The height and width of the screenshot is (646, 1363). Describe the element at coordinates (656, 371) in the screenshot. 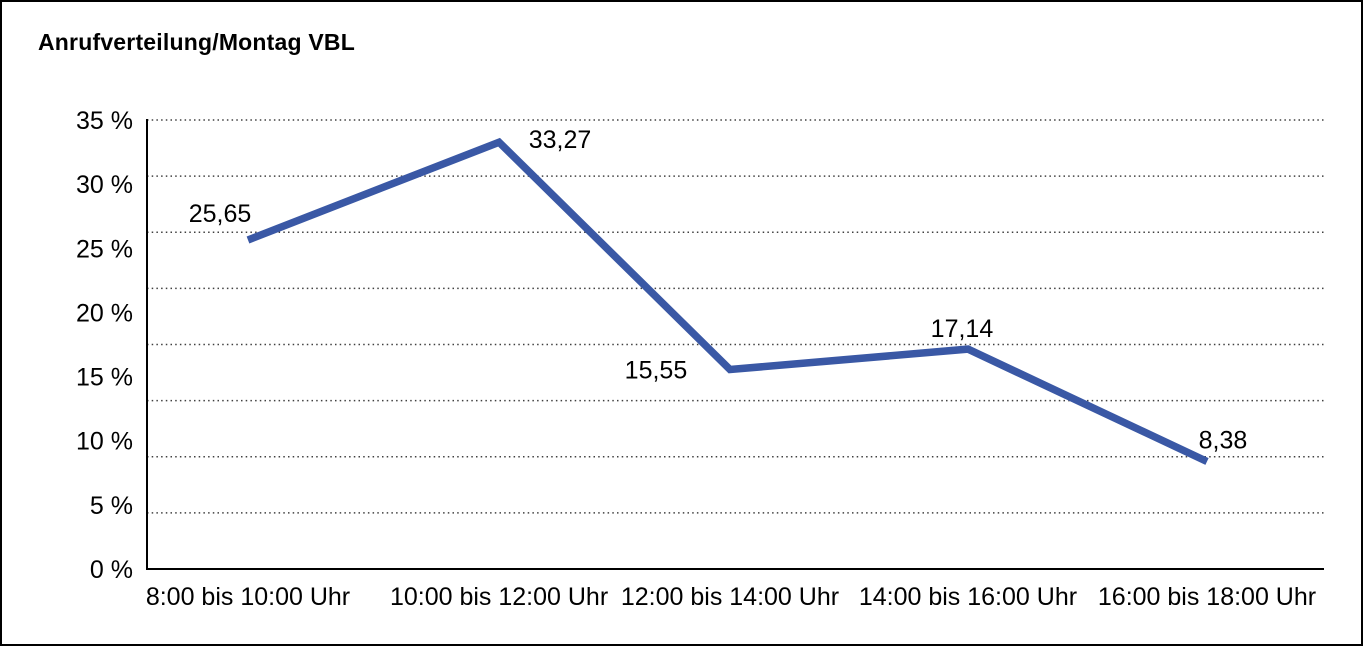

I see `data-point-label: 15,55` at that location.